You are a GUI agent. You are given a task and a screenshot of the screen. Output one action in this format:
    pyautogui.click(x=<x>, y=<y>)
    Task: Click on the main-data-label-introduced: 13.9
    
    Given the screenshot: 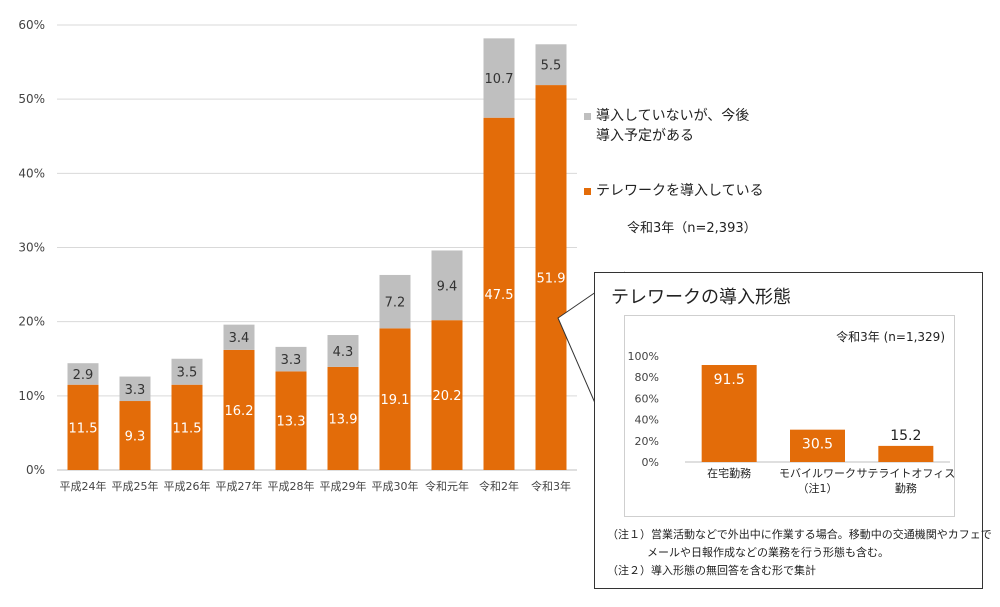 What is the action you would take?
    pyautogui.click(x=343, y=419)
    